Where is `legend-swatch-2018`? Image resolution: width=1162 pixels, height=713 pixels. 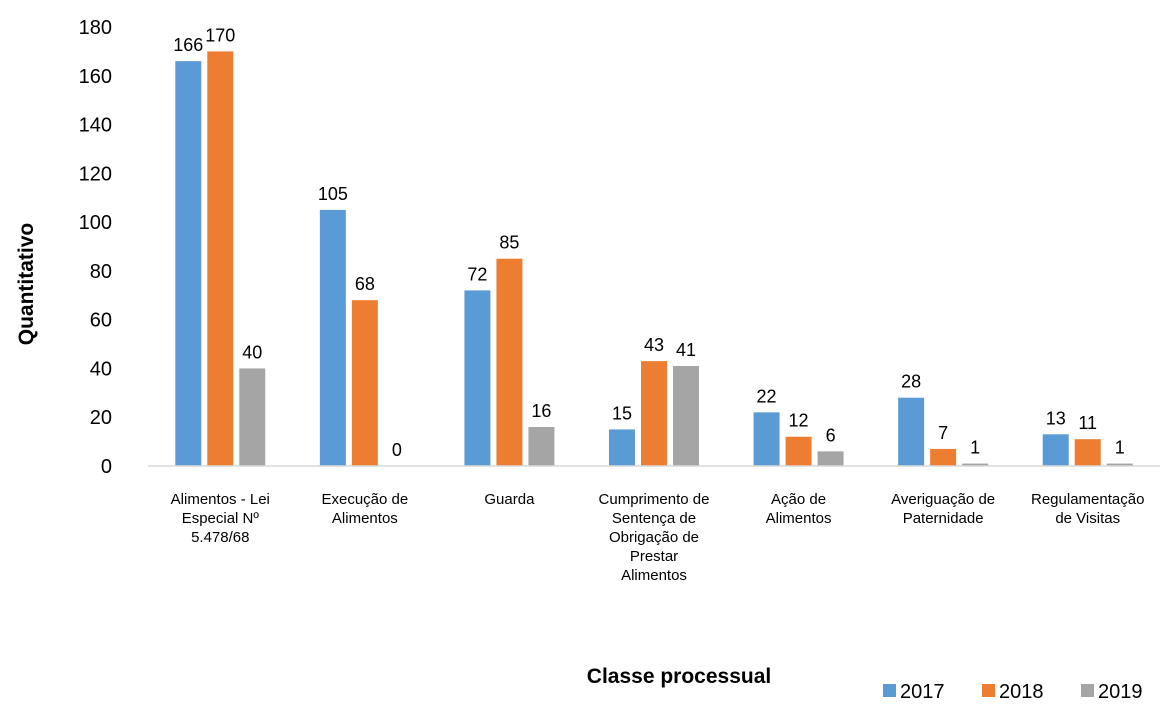 legend-swatch-2018 is located at coordinates (988, 690).